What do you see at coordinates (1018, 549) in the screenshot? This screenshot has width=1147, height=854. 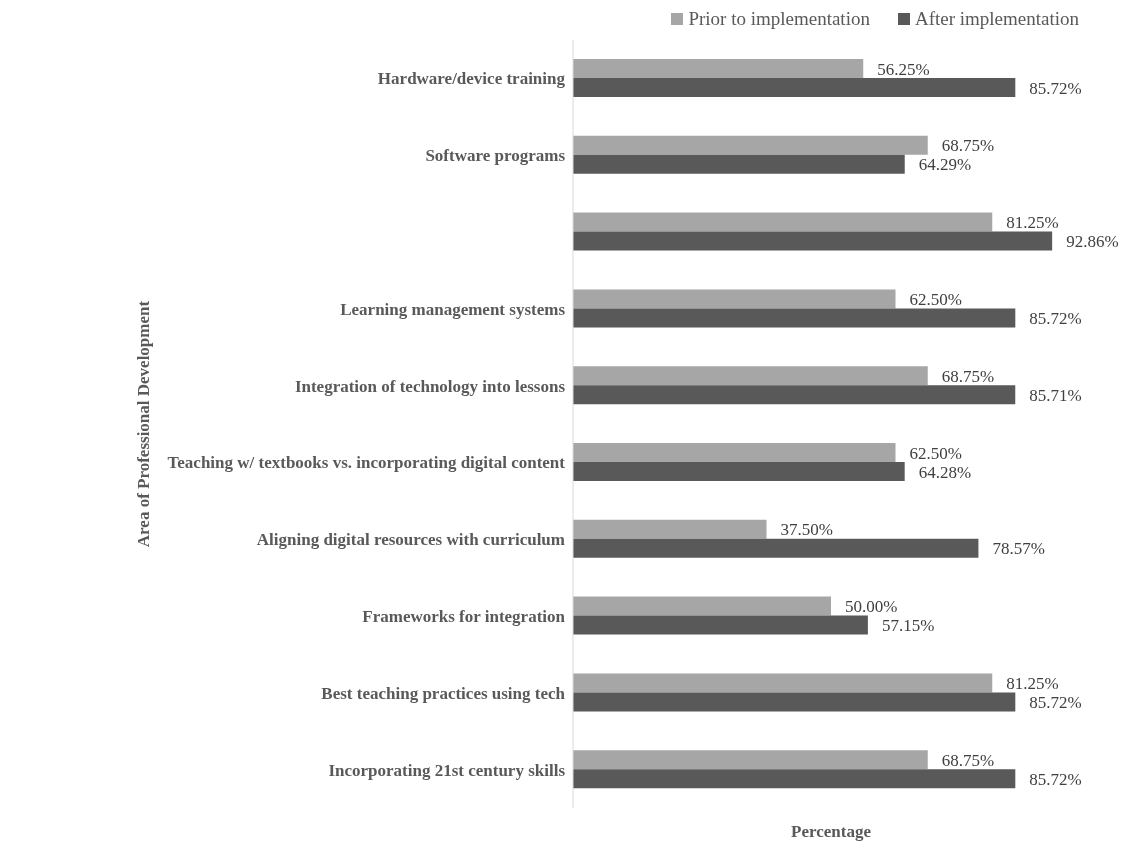 I see `data-label: 78.57%` at bounding box center [1018, 549].